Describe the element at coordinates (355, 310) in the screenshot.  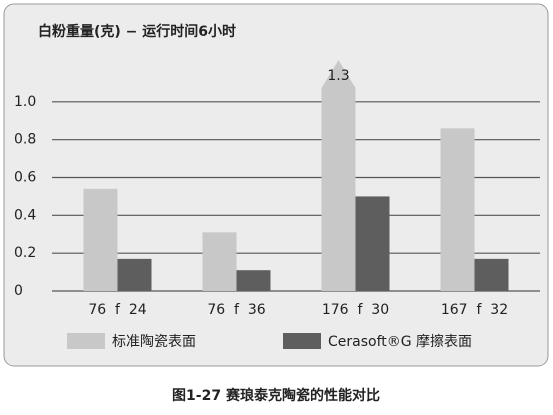
I see `x-tick-label: 176 f 30` at that location.